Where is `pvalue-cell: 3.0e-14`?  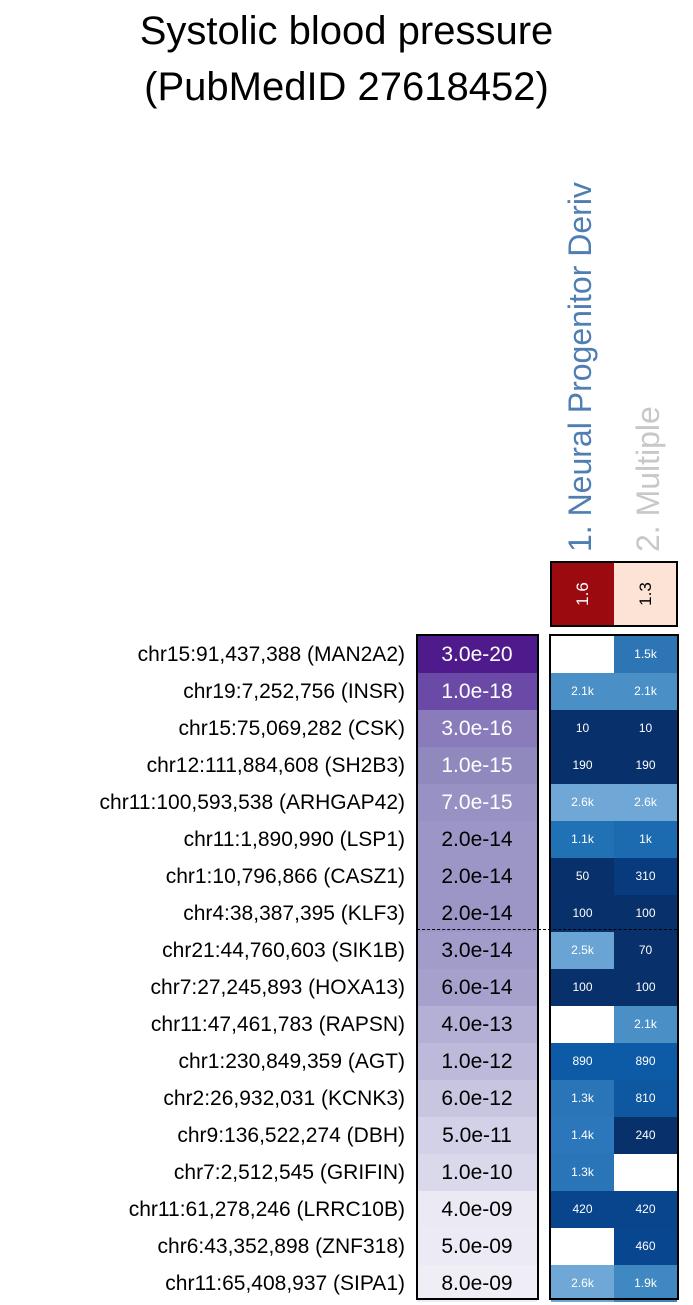 pvalue-cell: 3.0e-14 is located at coordinates (477, 950).